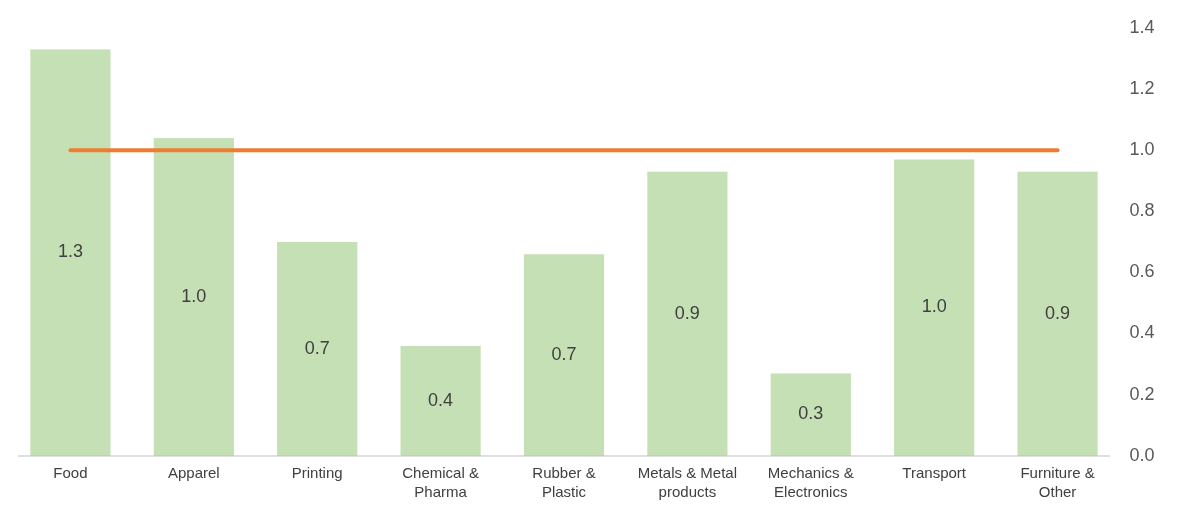 The image size is (1178, 518). I want to click on data-label: 0.3, so click(811, 413).